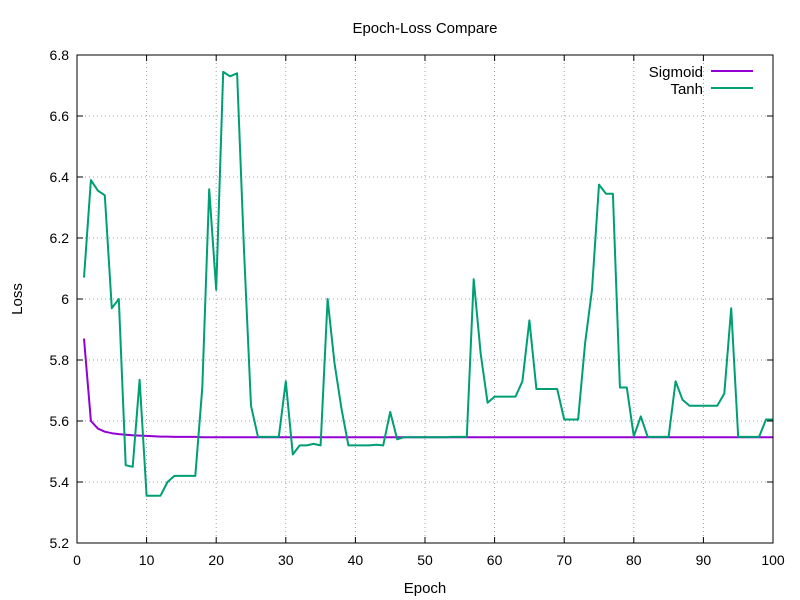 This screenshot has height=600, width=800. Describe the element at coordinates (424, 28) in the screenshot. I see `chart-title: Epoch-Loss Compare` at that location.